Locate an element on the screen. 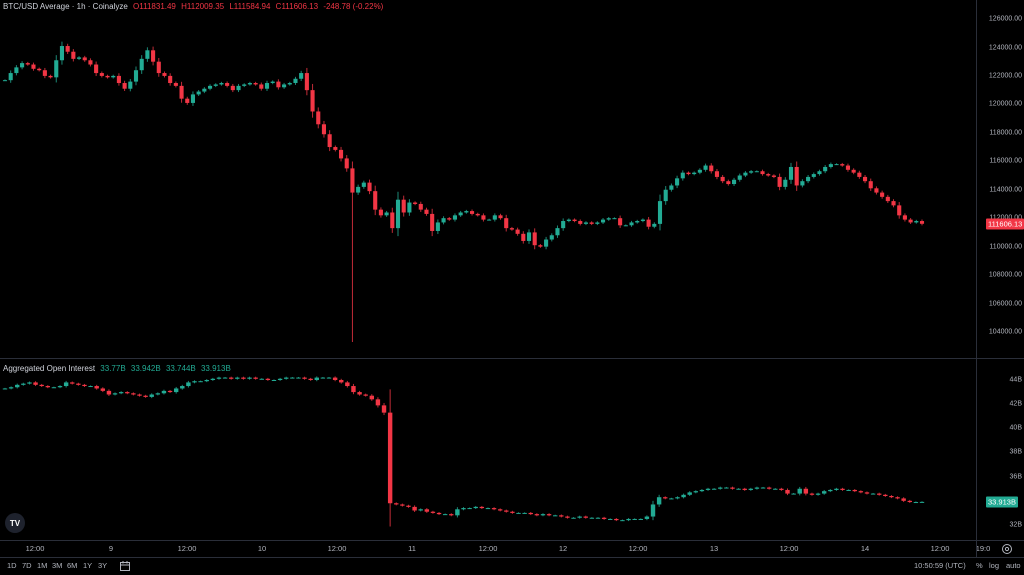  ohlc-change: -248.78 (-0.22%) is located at coordinates (353, 6).